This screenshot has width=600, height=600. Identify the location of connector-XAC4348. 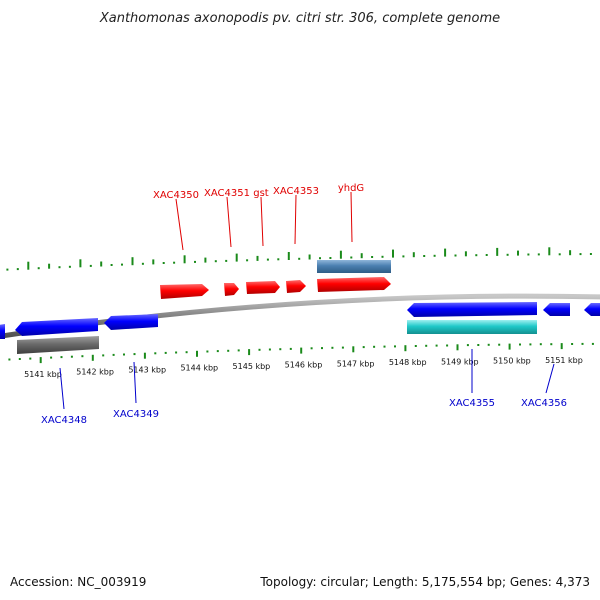
(62, 388).